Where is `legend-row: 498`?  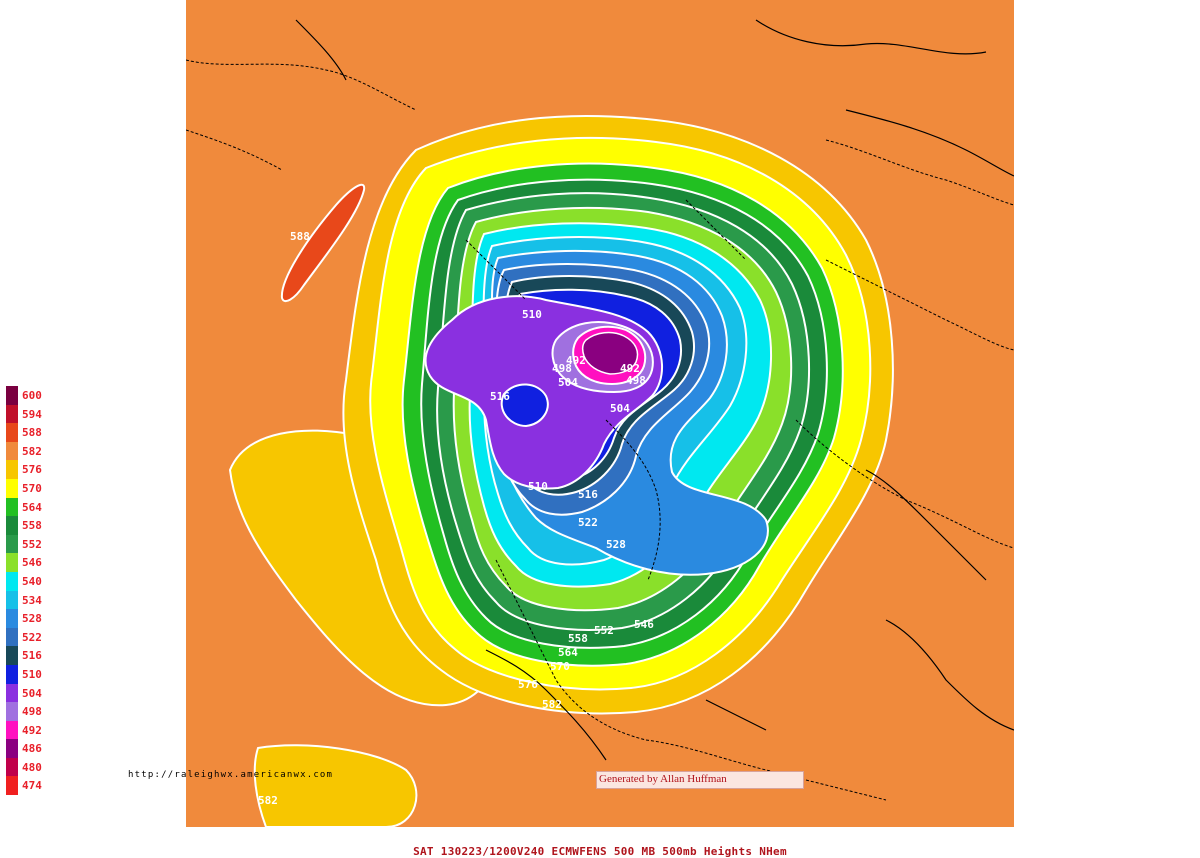
legend-row: 498 is located at coordinates (25, 711).